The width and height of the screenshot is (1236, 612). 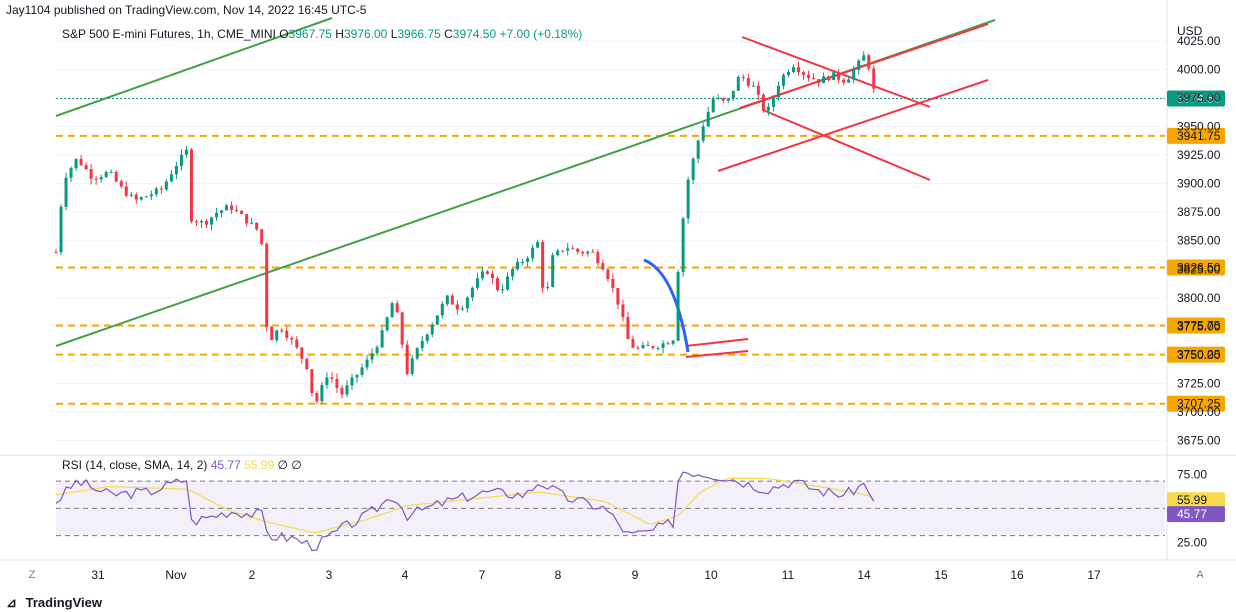 I want to click on rsi-line, so click(x=465, y=511).